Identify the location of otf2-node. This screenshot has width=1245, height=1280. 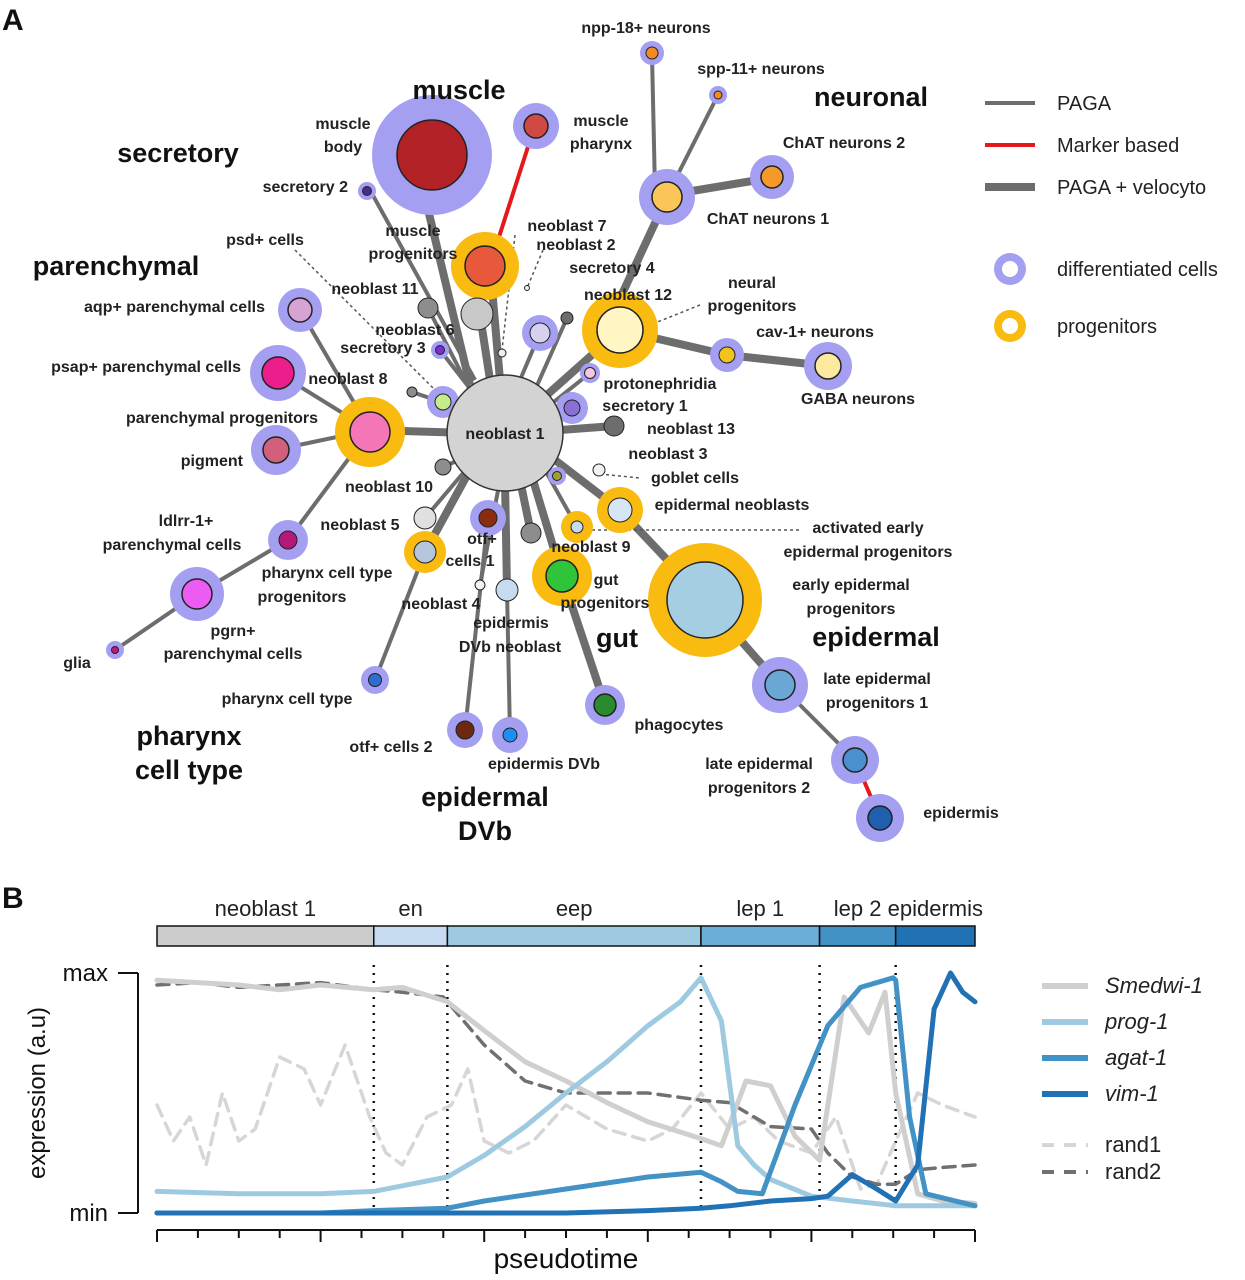
(465, 730).